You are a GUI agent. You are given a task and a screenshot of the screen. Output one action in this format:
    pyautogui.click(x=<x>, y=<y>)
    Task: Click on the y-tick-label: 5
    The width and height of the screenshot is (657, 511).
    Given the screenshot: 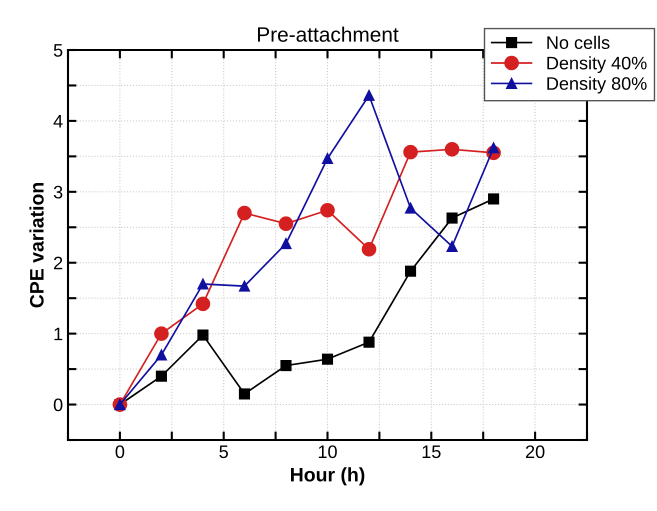 What is the action you would take?
    pyautogui.click(x=58, y=50)
    